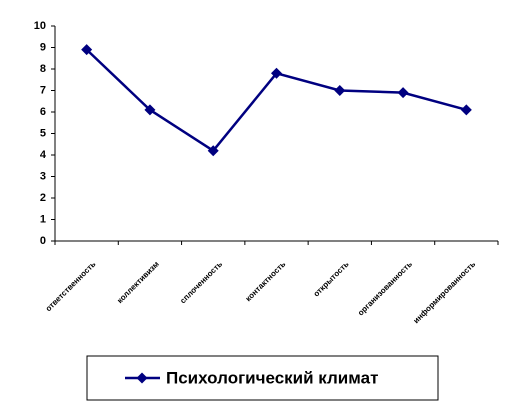 This screenshot has height=416, width=511. I want to click on x-tick-label: коллективизм, so click(138, 282).